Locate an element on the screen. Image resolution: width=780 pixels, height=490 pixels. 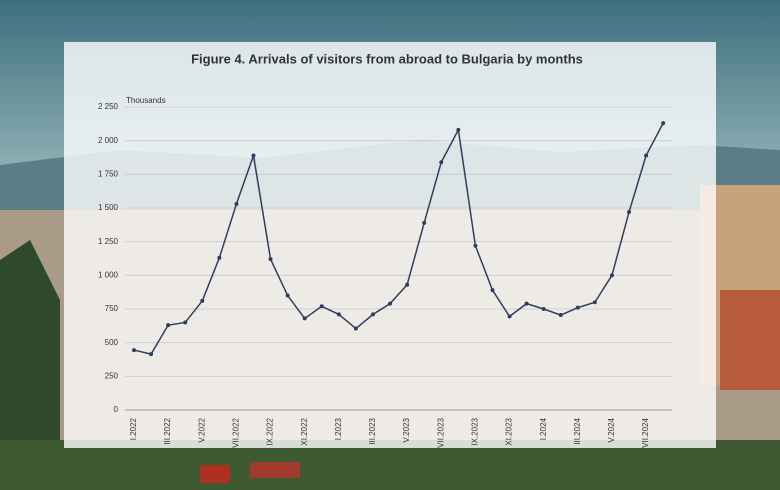
y-tick-label: 1 000 is located at coordinates (108, 274).